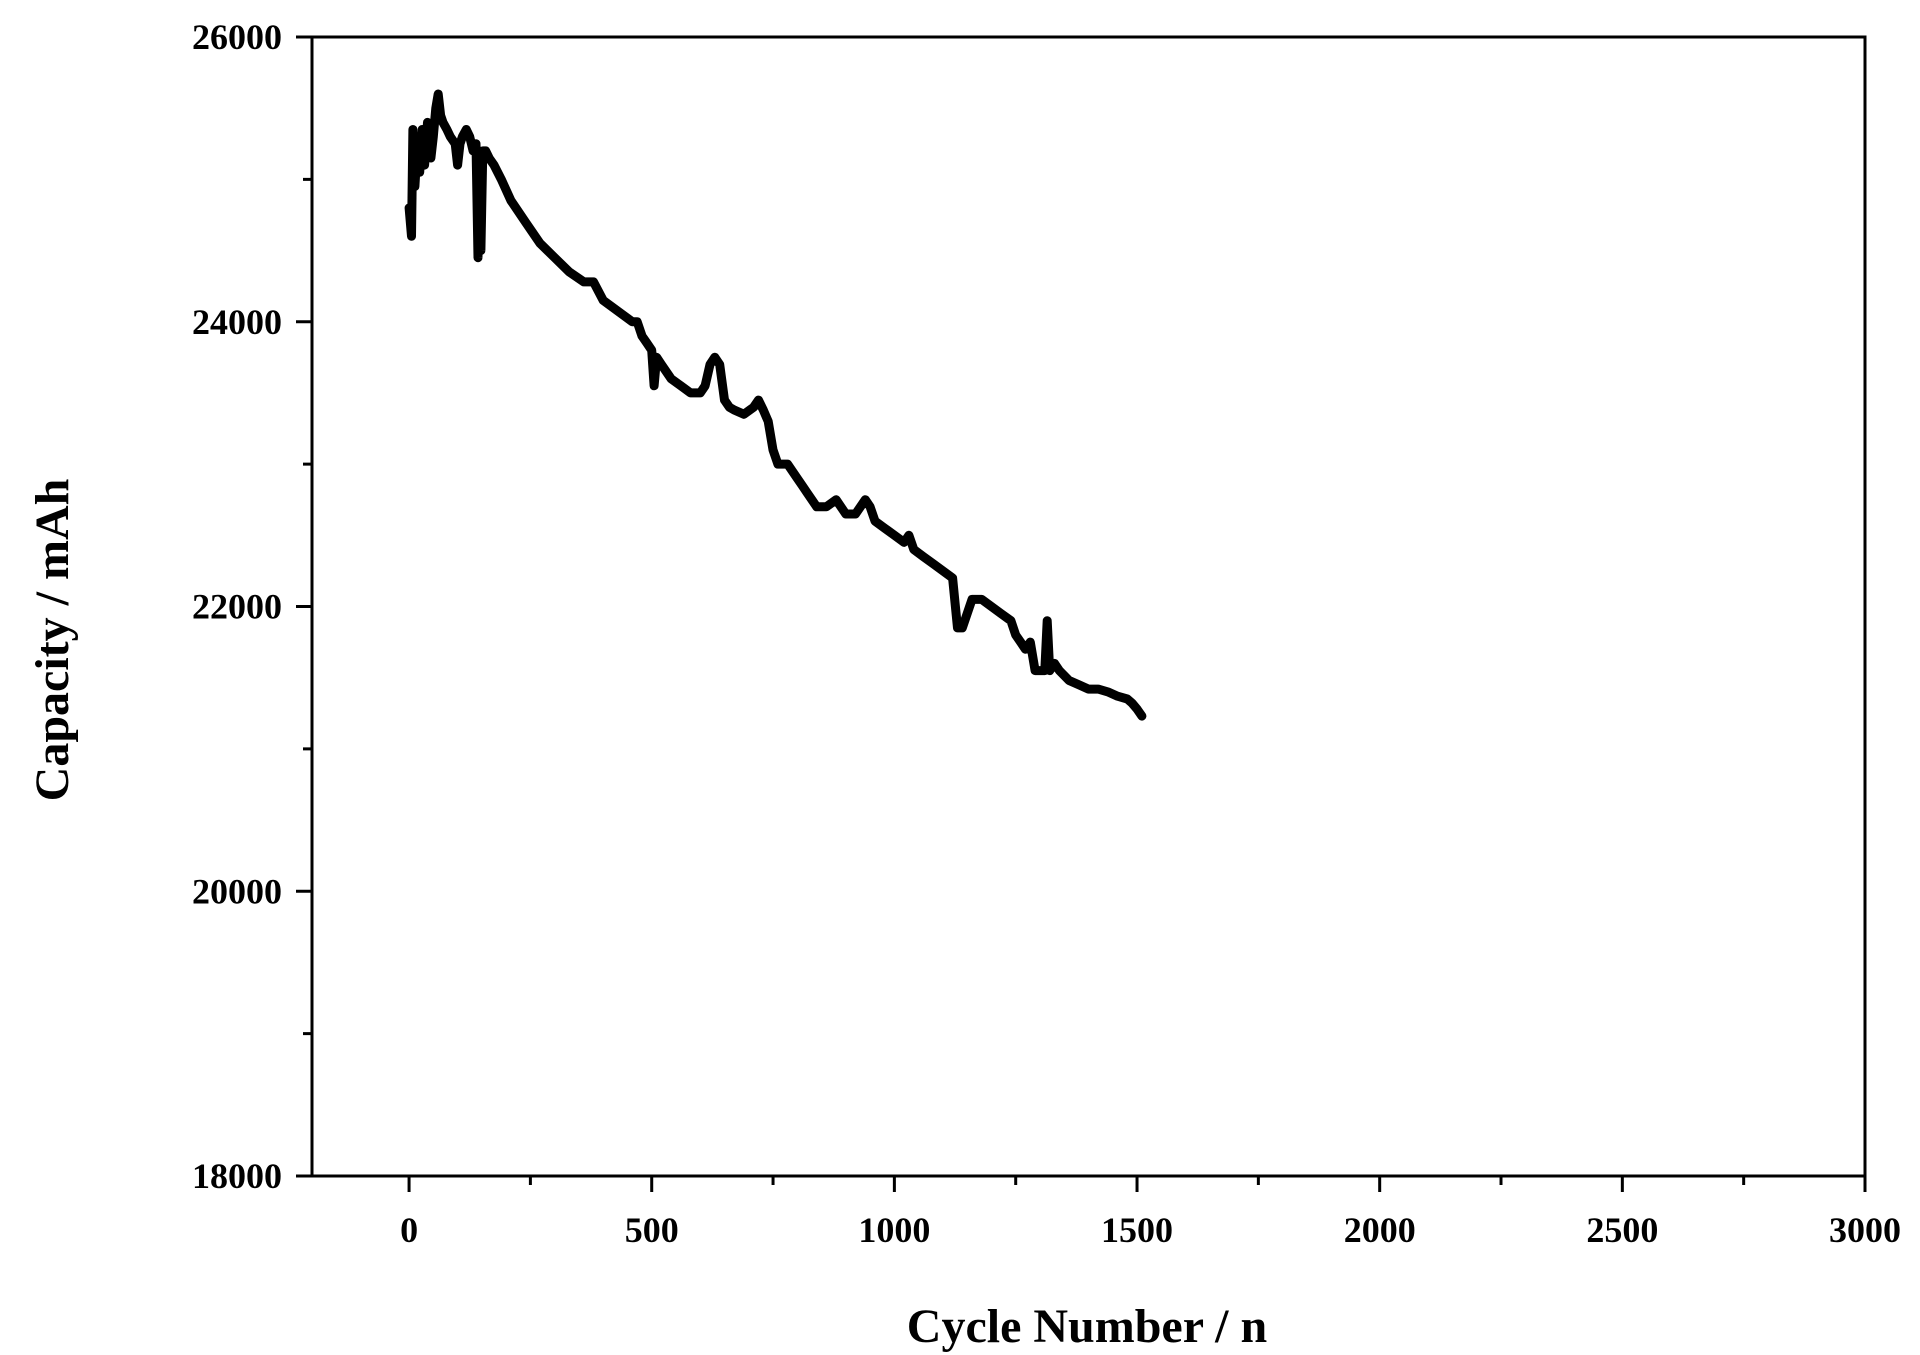 The image size is (1920, 1355). What do you see at coordinates (52, 640) in the screenshot?
I see `y-axis-title: Capacity / mAh` at bounding box center [52, 640].